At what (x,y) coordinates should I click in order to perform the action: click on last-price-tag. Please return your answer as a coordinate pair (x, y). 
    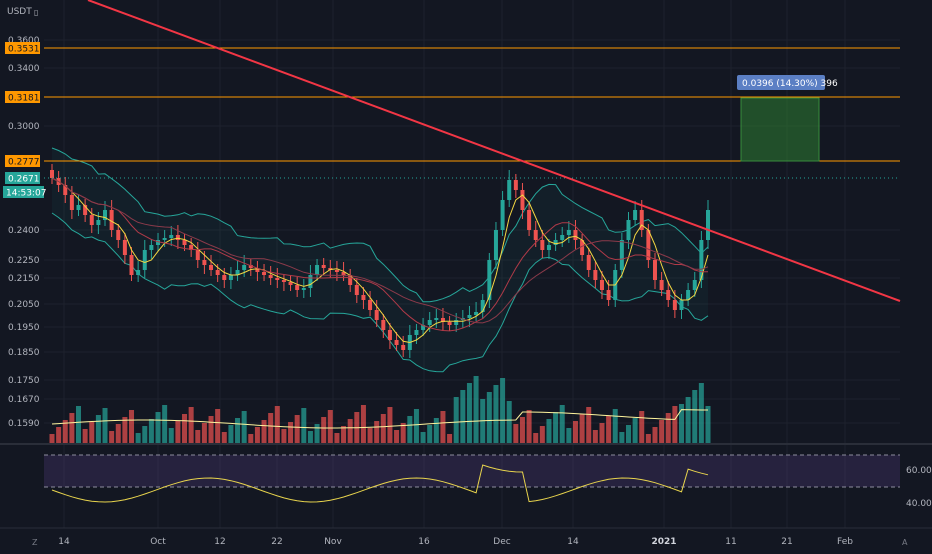
    Looking at the image, I should click on (22, 178).